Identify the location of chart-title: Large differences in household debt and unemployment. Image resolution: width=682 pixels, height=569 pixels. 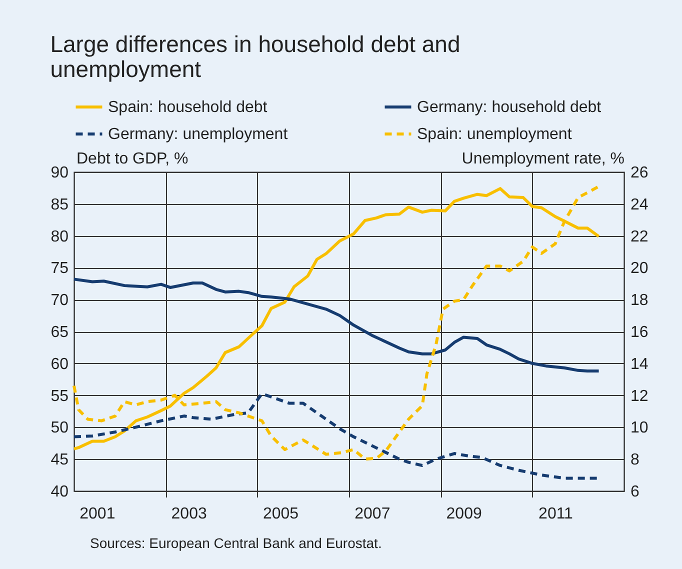
(255, 56).